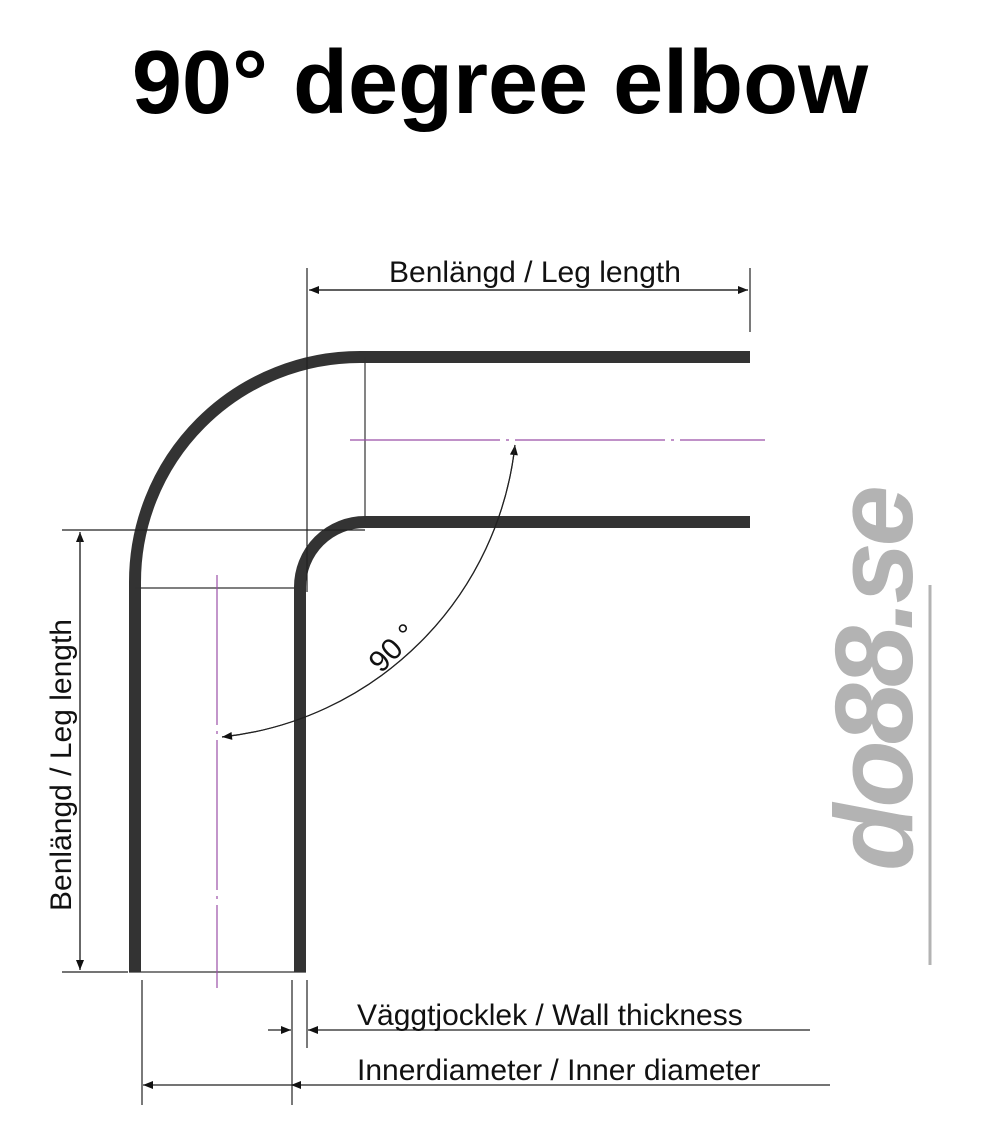  I want to click on angle-arc-start, so click(368, 592).